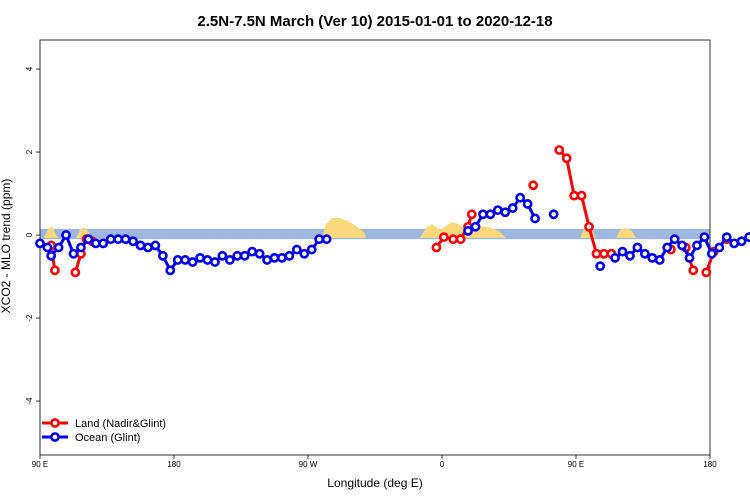  Describe the element at coordinates (120, 424) in the screenshot. I see `legend-label: Land (Nadir&Glint)` at that location.